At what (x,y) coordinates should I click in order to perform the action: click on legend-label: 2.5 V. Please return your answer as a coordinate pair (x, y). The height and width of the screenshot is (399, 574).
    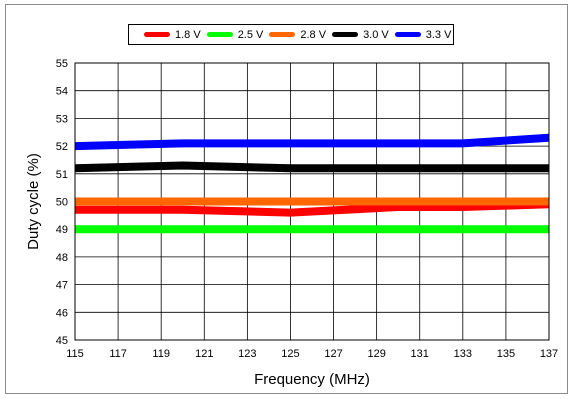
    Looking at the image, I should click on (250, 34).